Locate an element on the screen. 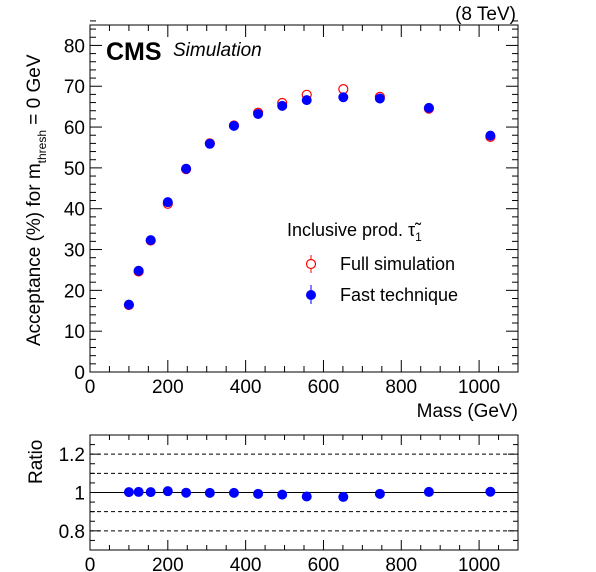  legend-title-main: Inclusive prod. τ̃ is located at coordinates (354, 230).